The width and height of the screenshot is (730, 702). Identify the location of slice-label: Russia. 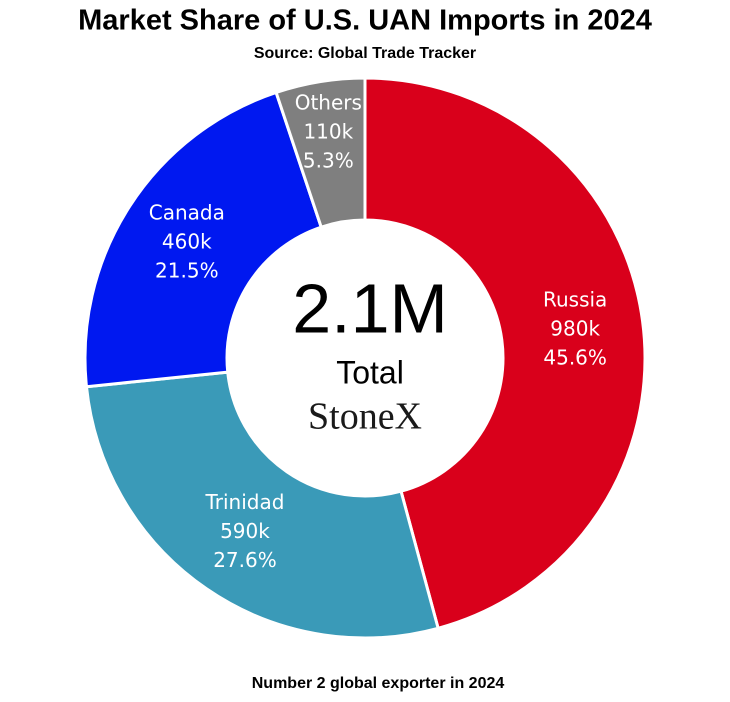
(575, 300).